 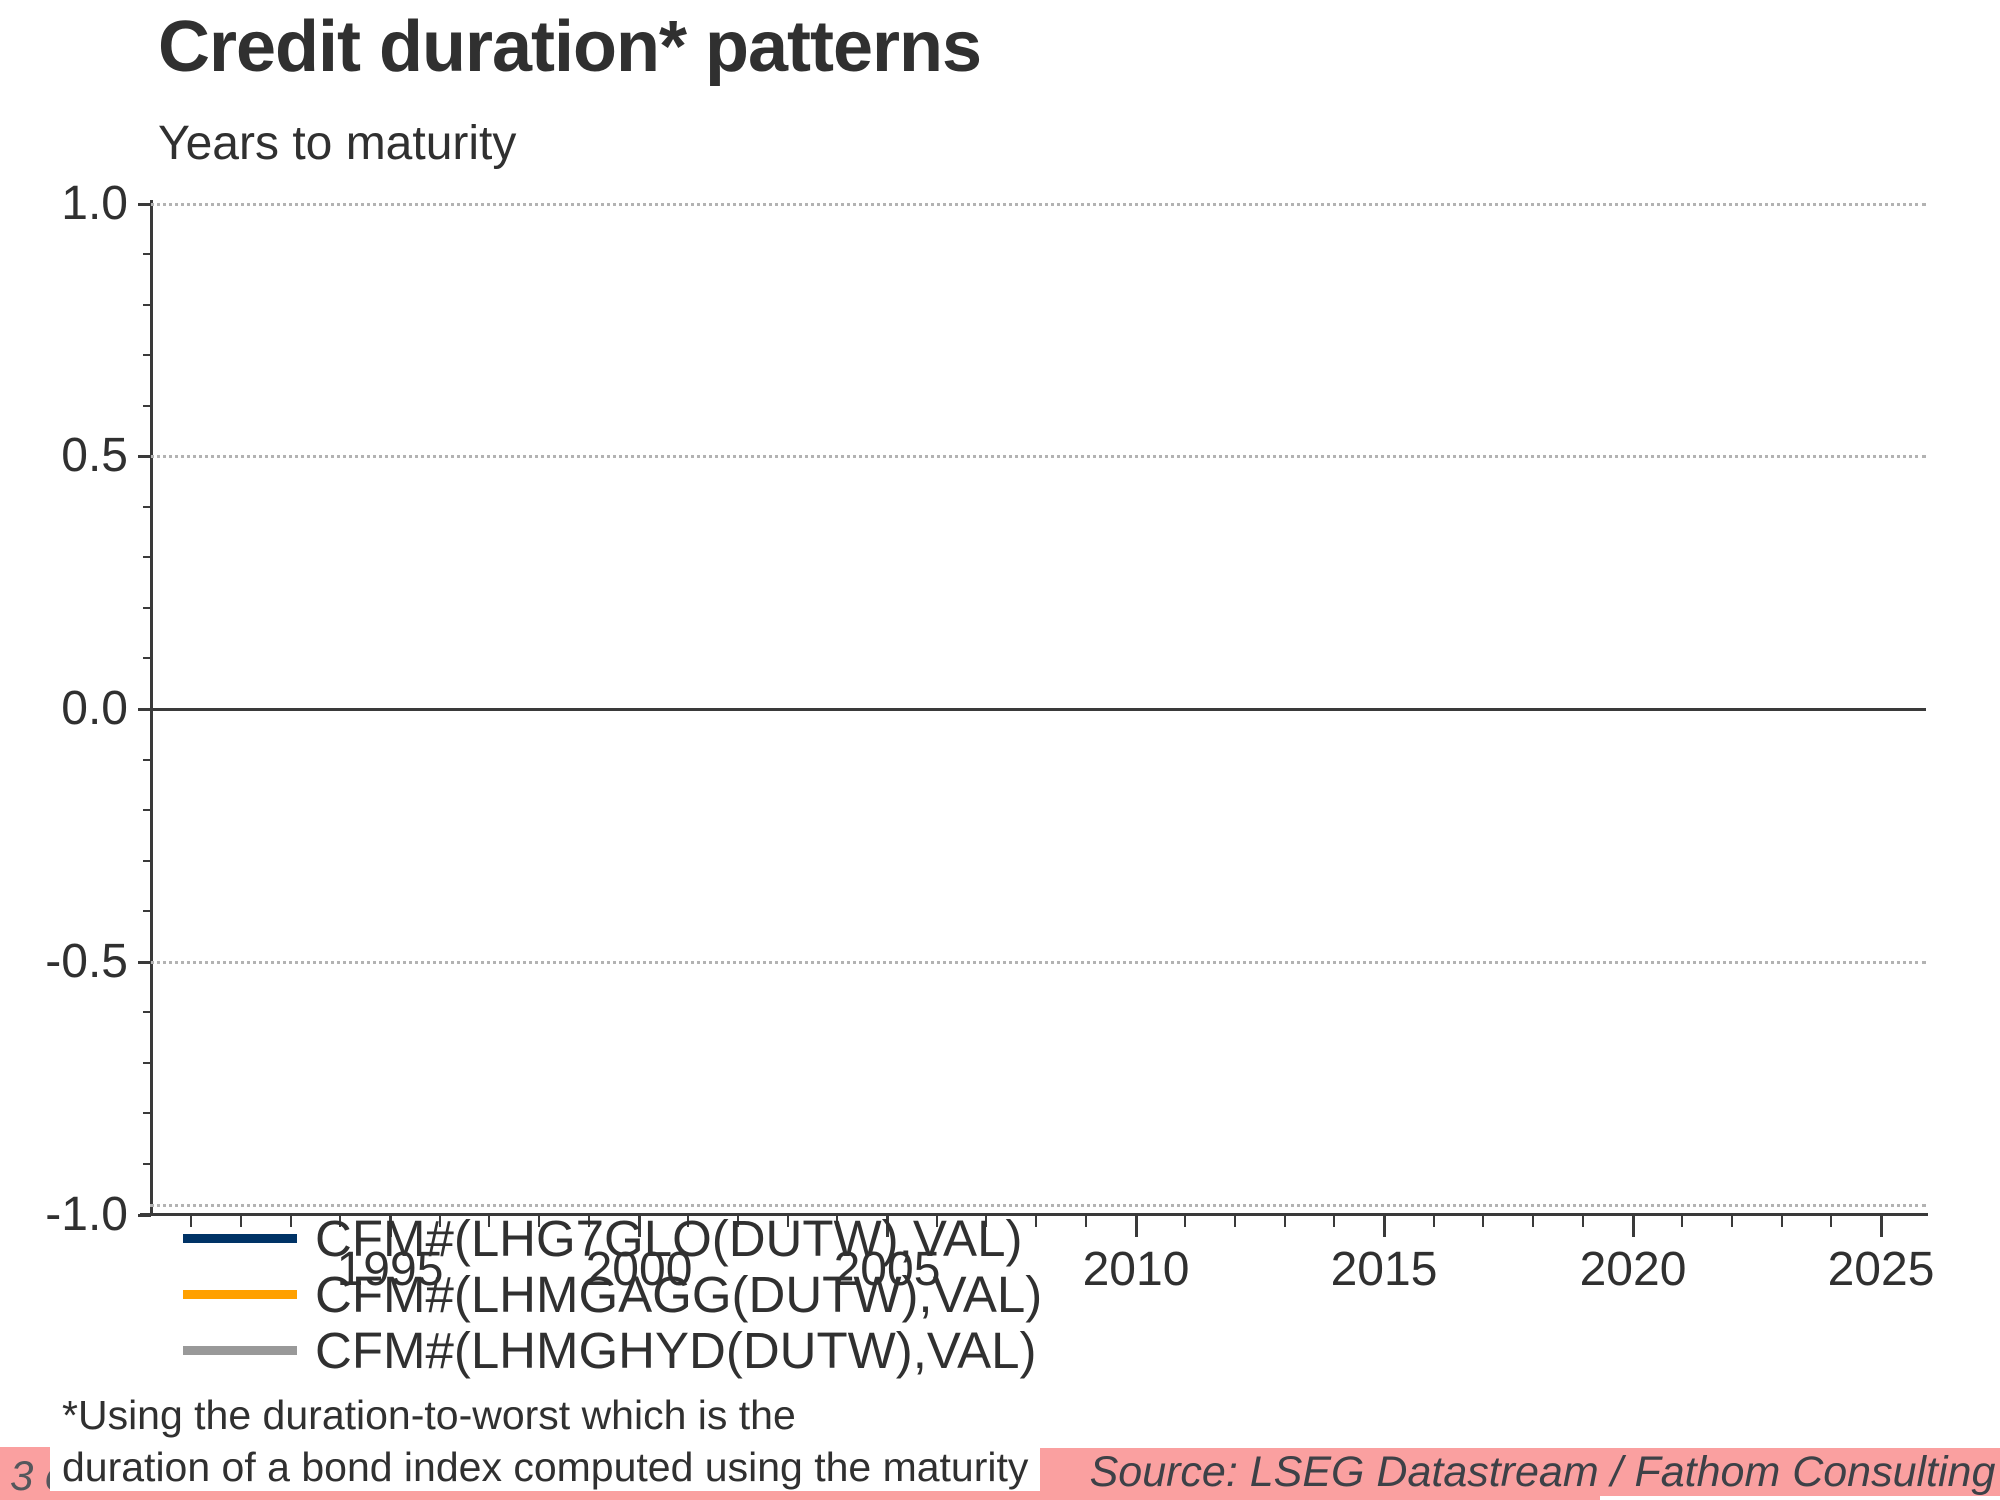 I want to click on x-tick-label: 2005, so click(x=887, y=1269).